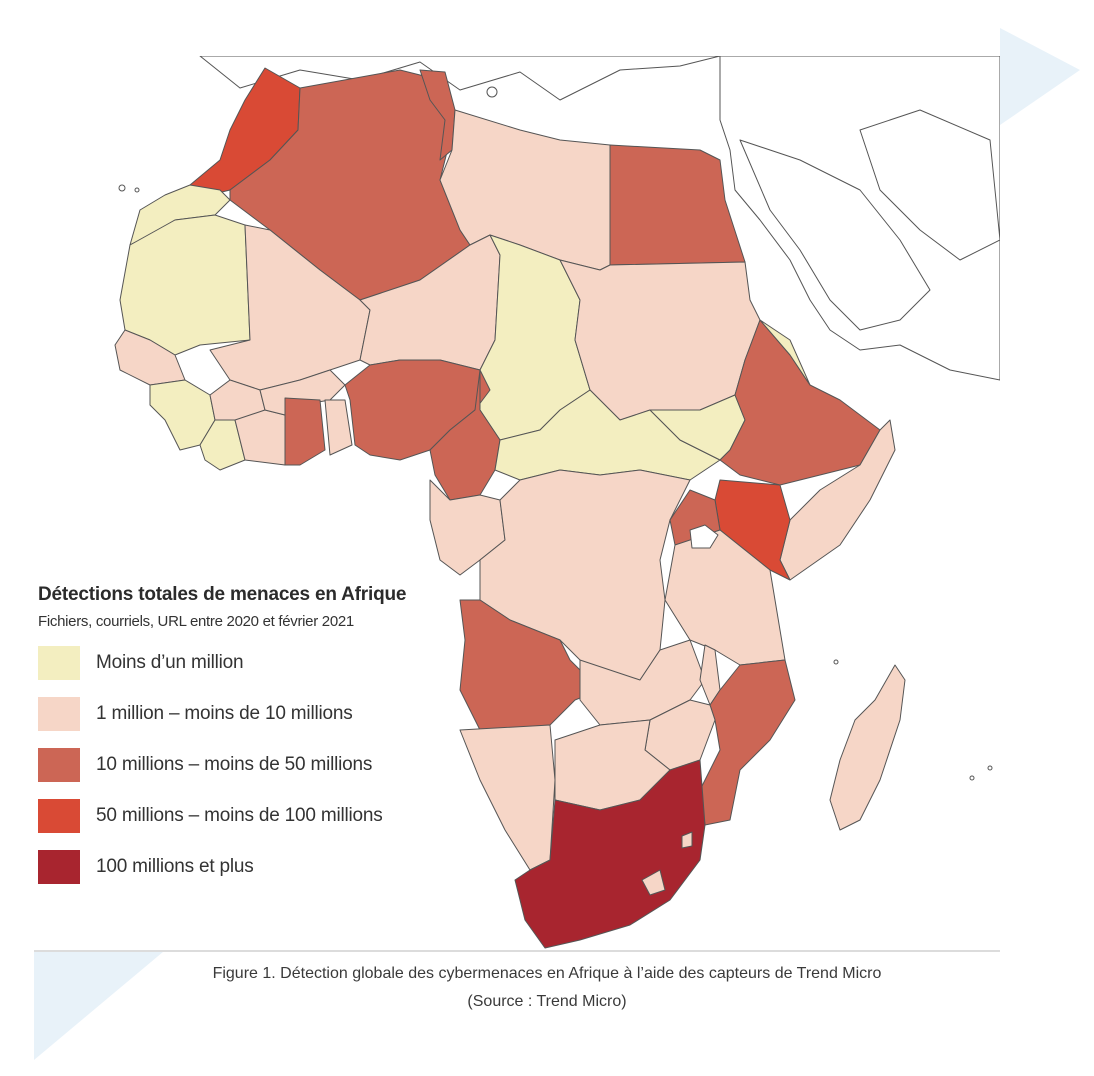 The image size is (1094, 1076). I want to click on region-lesotho, so click(653, 882).